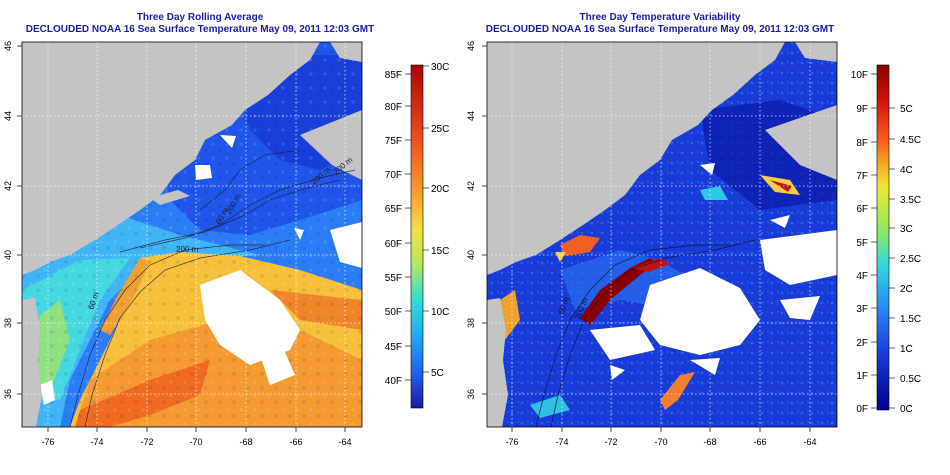  Describe the element at coordinates (906, 409) in the screenshot. I see `colorbar-c-label: 0C` at that location.